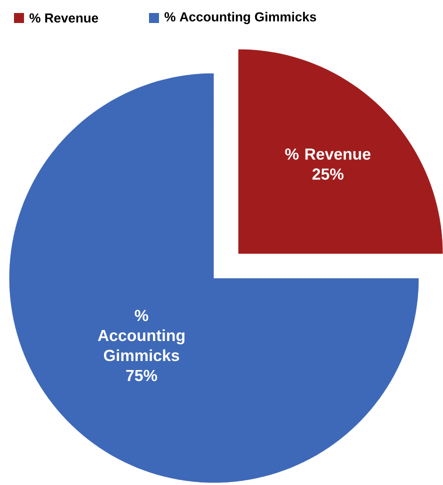 The image size is (443, 485). What do you see at coordinates (328, 174) in the screenshot?
I see `data-label: 25%` at bounding box center [328, 174].